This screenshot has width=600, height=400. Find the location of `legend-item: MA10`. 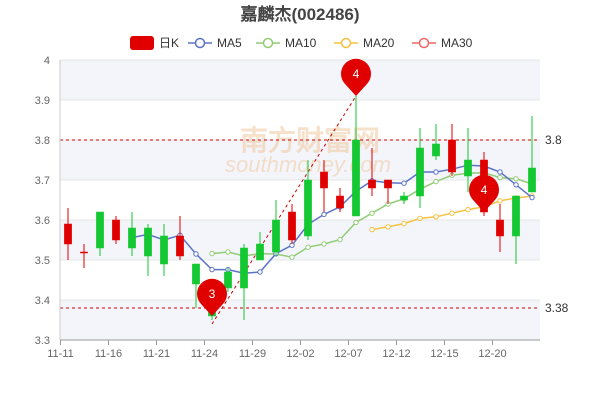

legend-item: MA10 is located at coordinates (286, 43).